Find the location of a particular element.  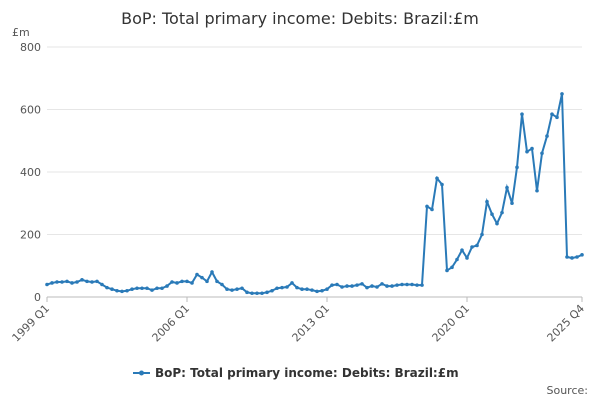

y-tick-label: 0 is located at coordinates (37, 297).